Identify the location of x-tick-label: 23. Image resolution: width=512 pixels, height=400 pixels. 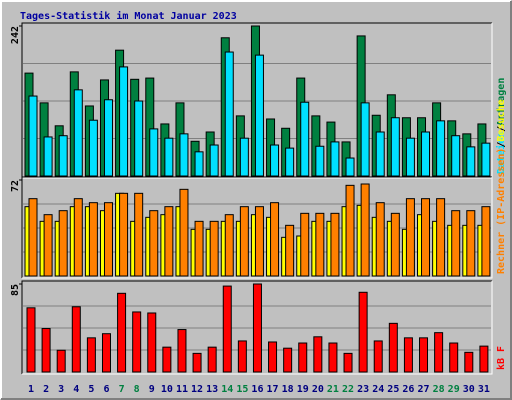
(363, 389).